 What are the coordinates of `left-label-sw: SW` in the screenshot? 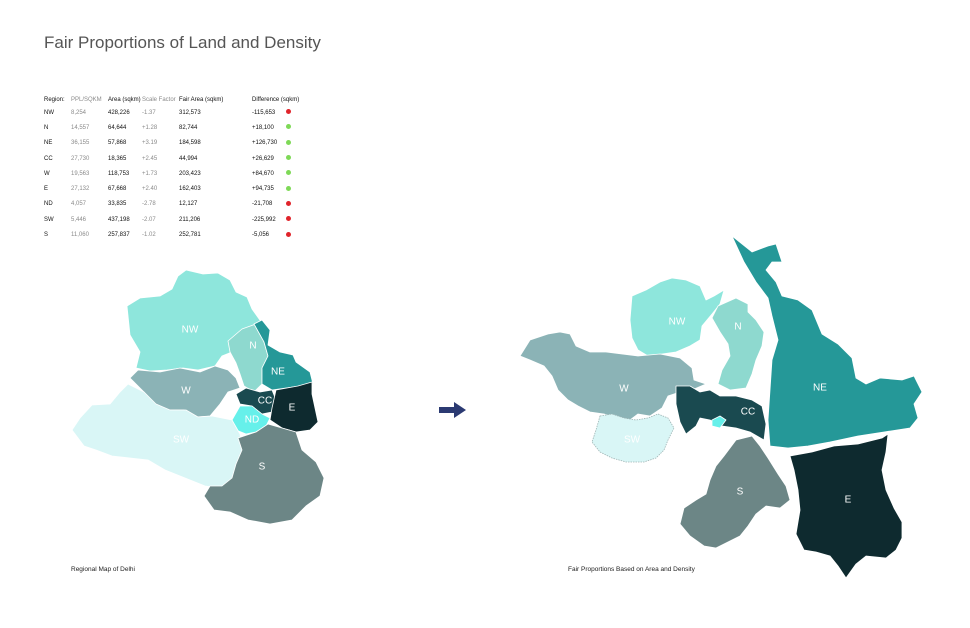 It's located at (181, 440).